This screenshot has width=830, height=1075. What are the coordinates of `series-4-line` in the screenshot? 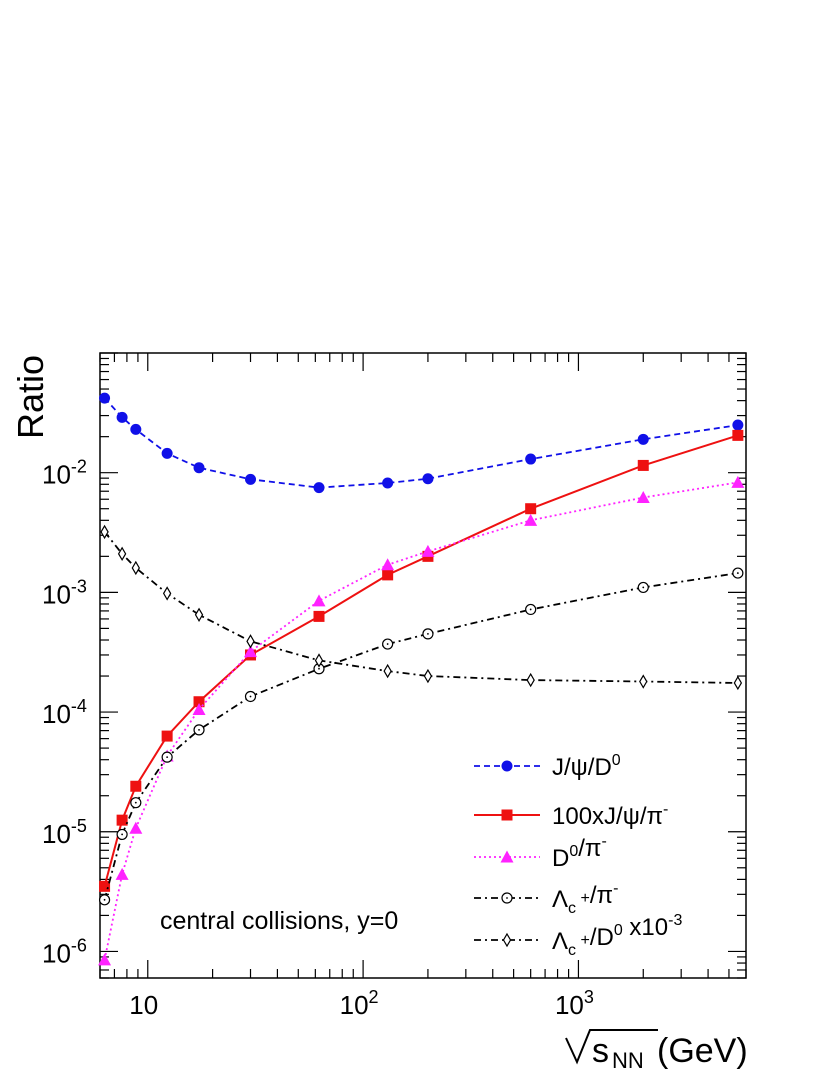 It's located at (420, 607).